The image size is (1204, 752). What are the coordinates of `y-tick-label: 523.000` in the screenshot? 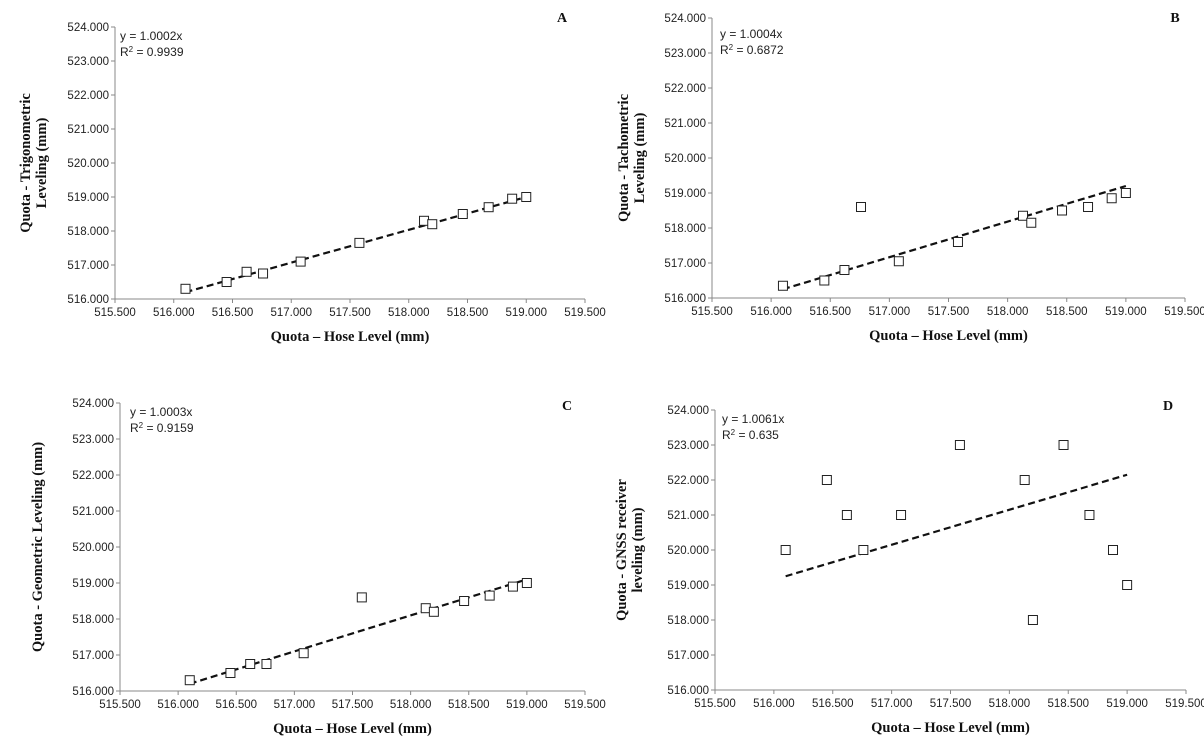 It's located at (688, 446).